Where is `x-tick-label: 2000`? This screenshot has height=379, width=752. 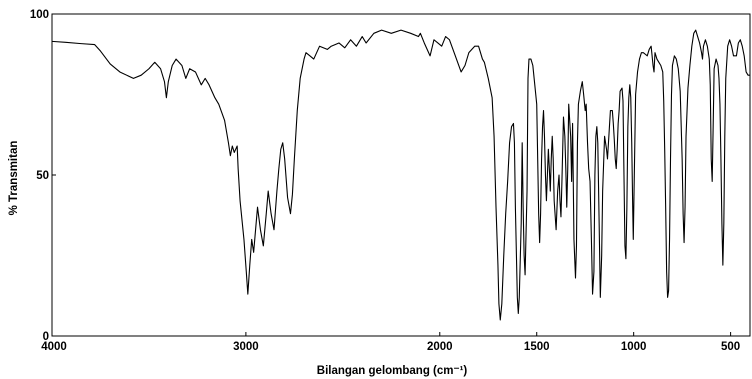 x-tick-label: 2000 is located at coordinates (440, 347).